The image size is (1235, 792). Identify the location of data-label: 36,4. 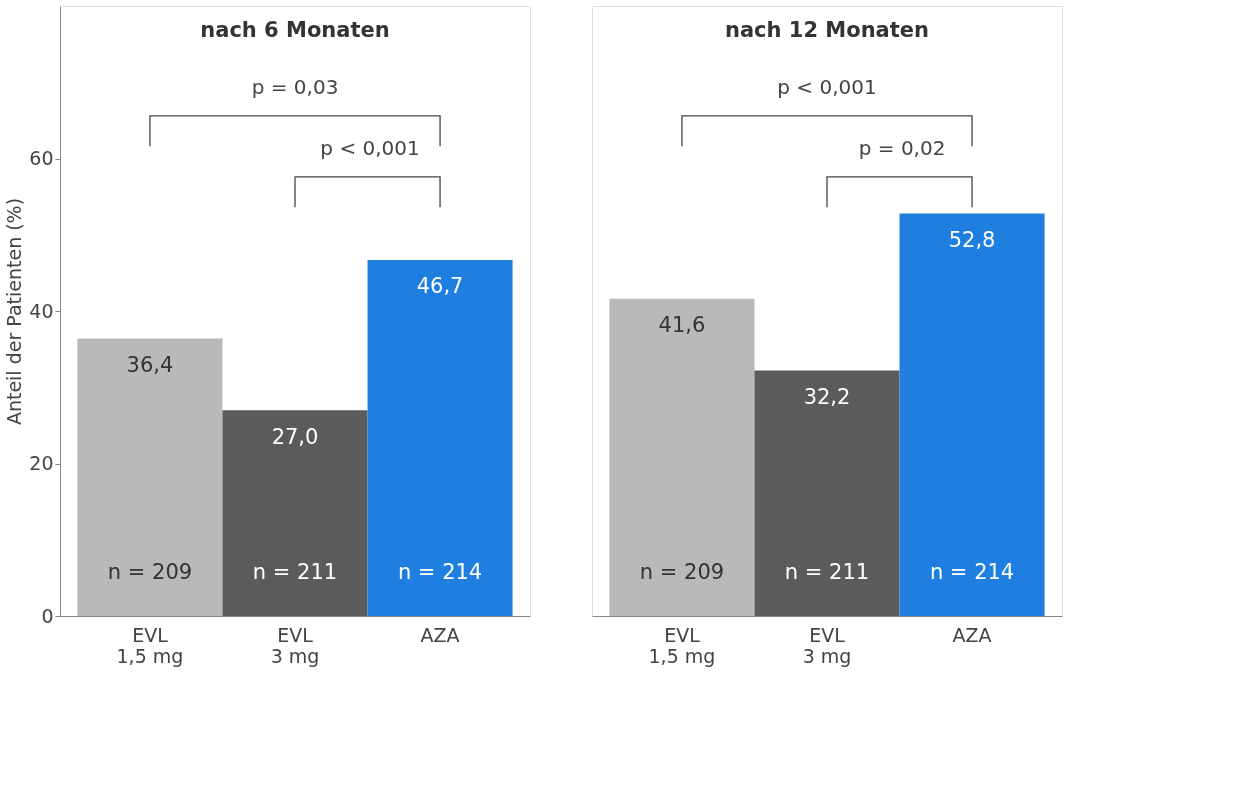
(150, 364).